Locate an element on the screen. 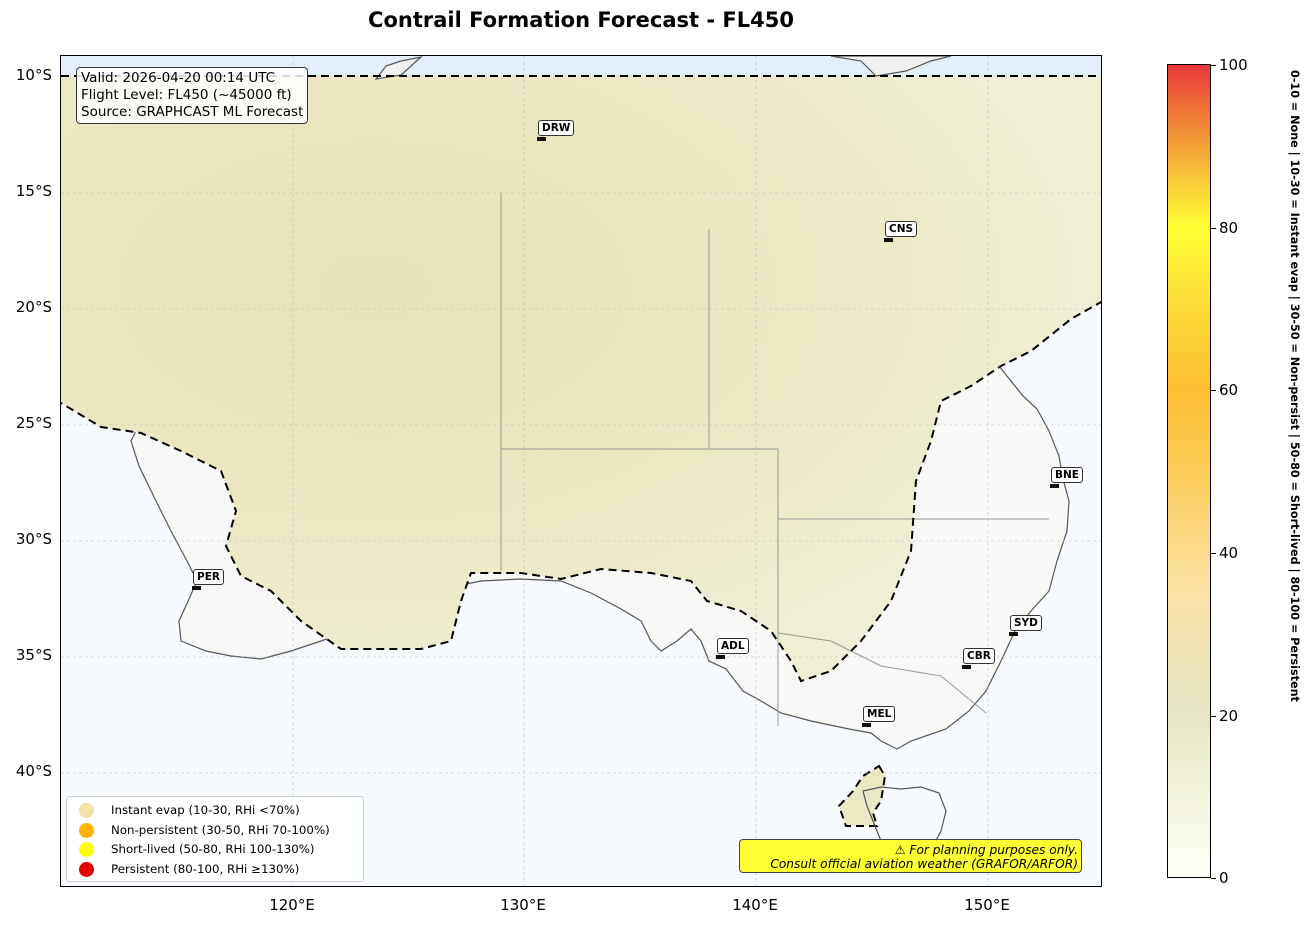 The height and width of the screenshot is (926, 1304). ocean-north is located at coordinates (581, 66).